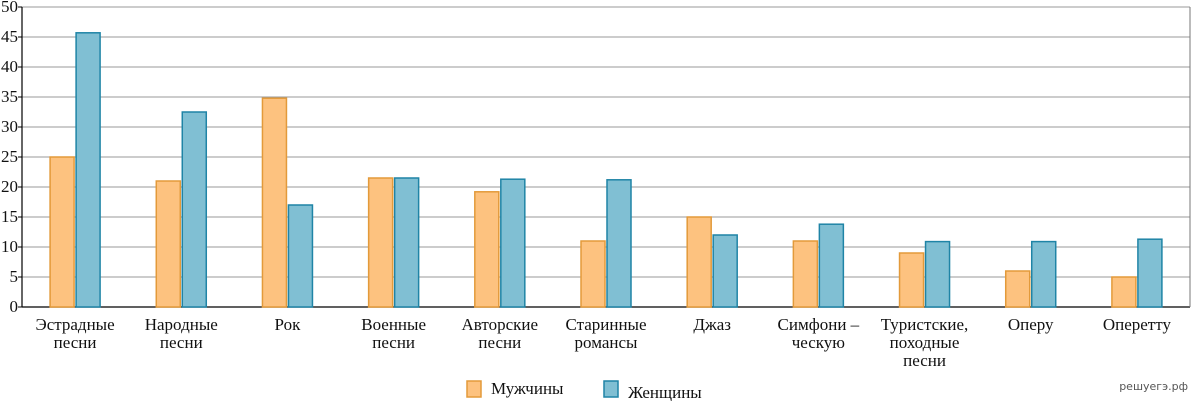 The height and width of the screenshot is (401, 1200). What do you see at coordinates (712, 324) in the screenshot?
I see `x-tick-label: Джаз` at bounding box center [712, 324].